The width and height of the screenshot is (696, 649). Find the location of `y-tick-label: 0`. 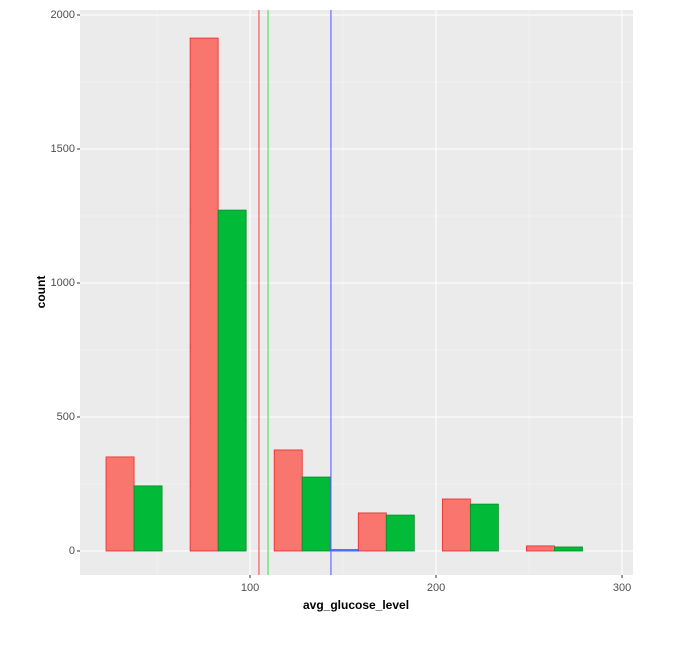

y-tick-label: 0 is located at coordinates (72, 551).